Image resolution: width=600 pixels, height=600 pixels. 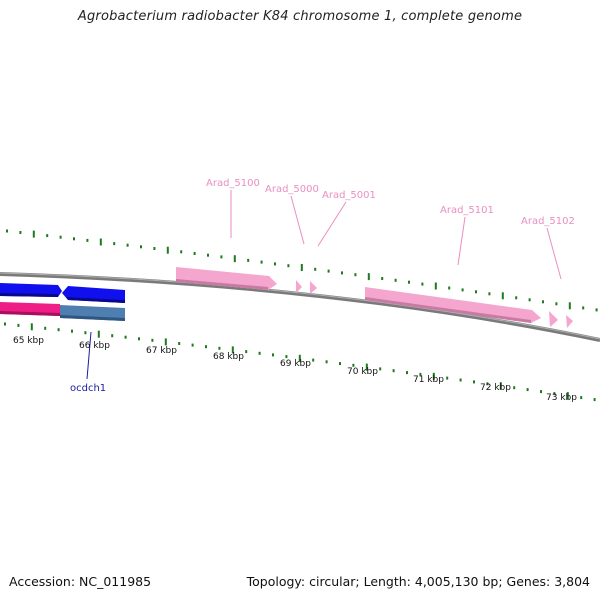 I want to click on scale-tick-track, so click(x=300, y=362).